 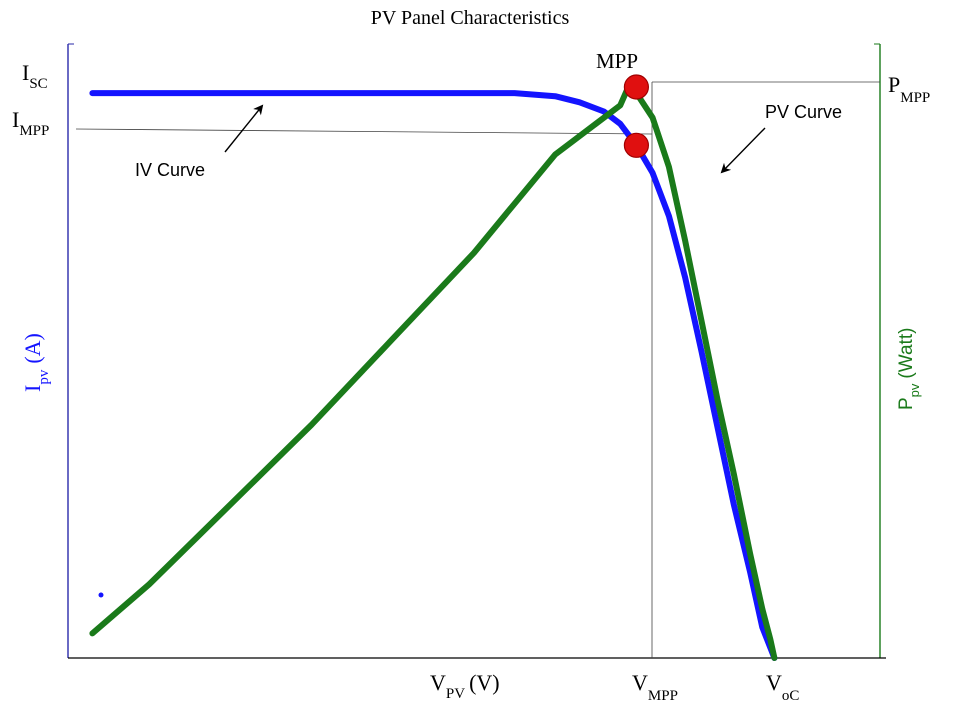 I want to click on pv-curve-label: PV Curve, so click(x=803, y=112).